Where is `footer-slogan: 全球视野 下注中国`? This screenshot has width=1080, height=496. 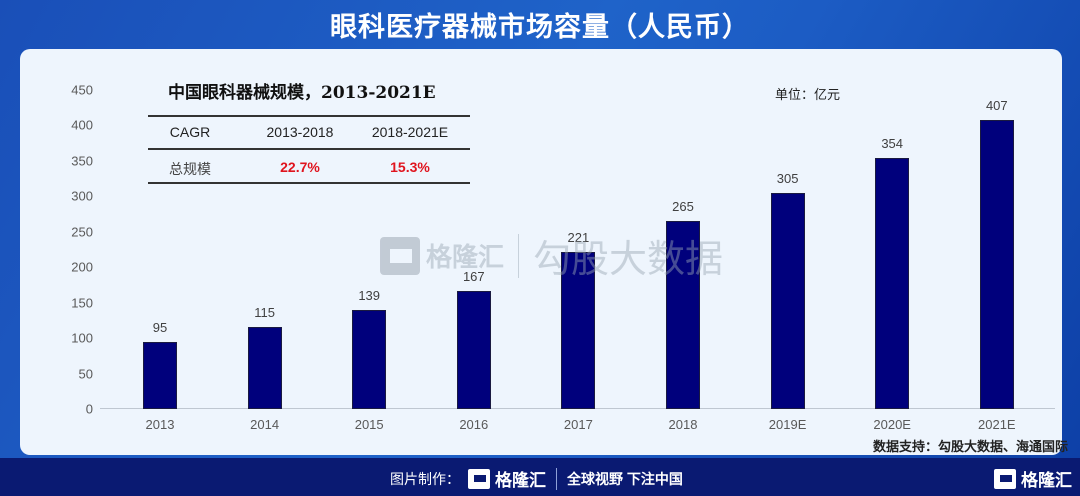 footer-slogan: 全球视野 下注中国 is located at coordinates (625, 478).